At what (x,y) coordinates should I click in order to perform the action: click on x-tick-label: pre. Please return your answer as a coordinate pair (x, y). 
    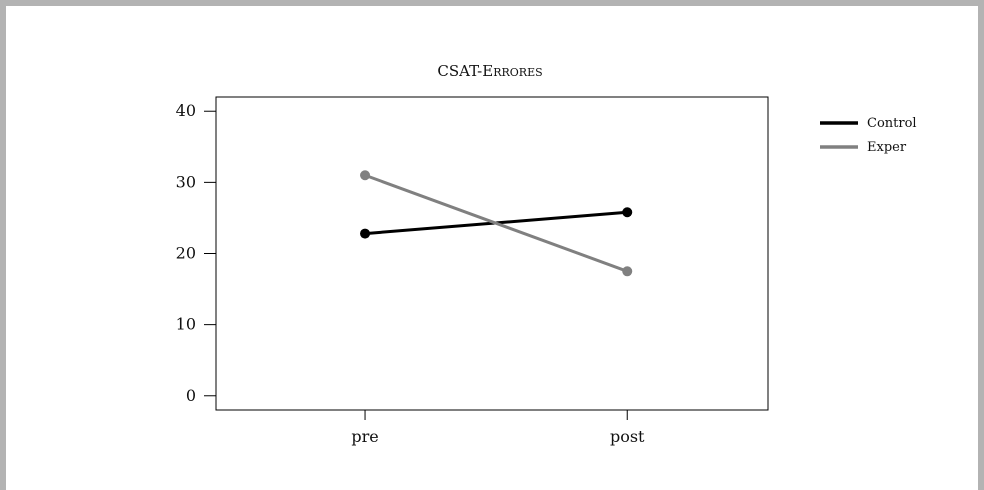
    Looking at the image, I should click on (364, 436).